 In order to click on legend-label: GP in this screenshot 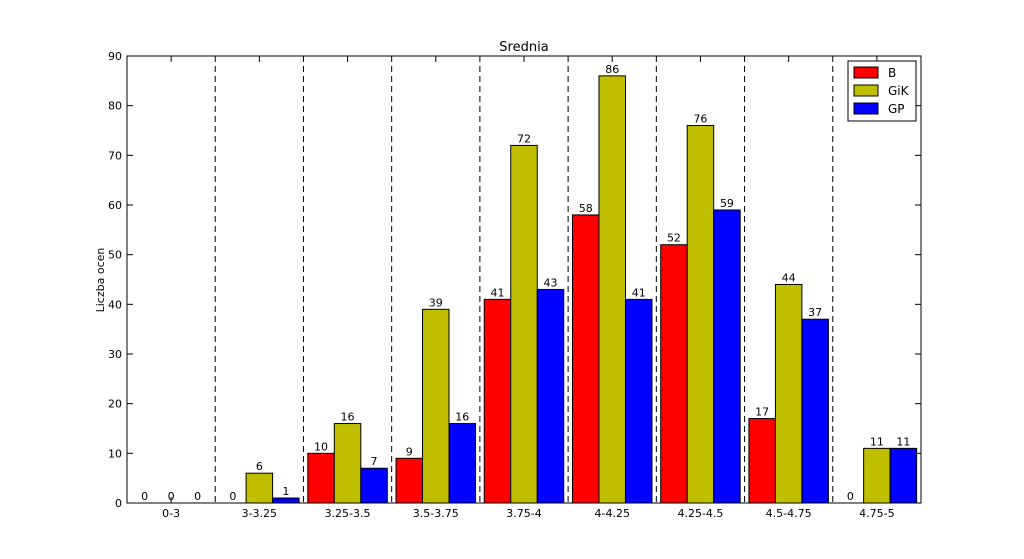, I will do `click(896, 109)`.